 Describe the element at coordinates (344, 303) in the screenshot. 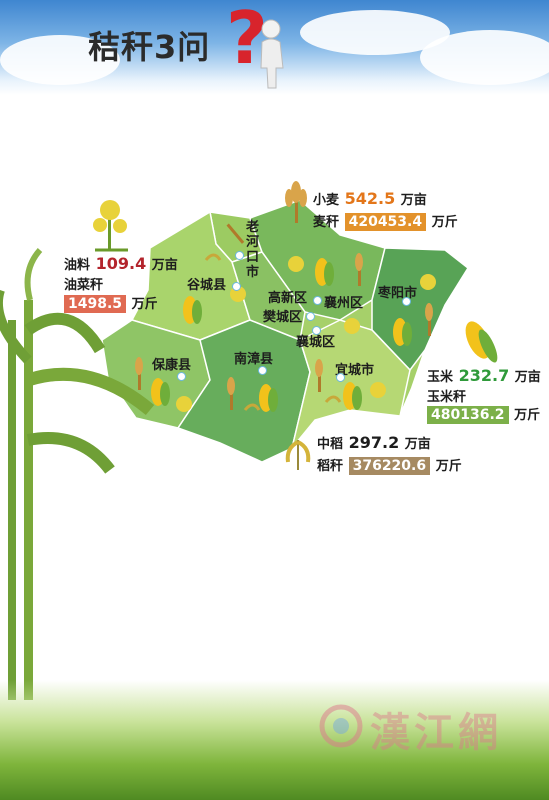

I see `place-xiangzhou: 襄州区` at that location.